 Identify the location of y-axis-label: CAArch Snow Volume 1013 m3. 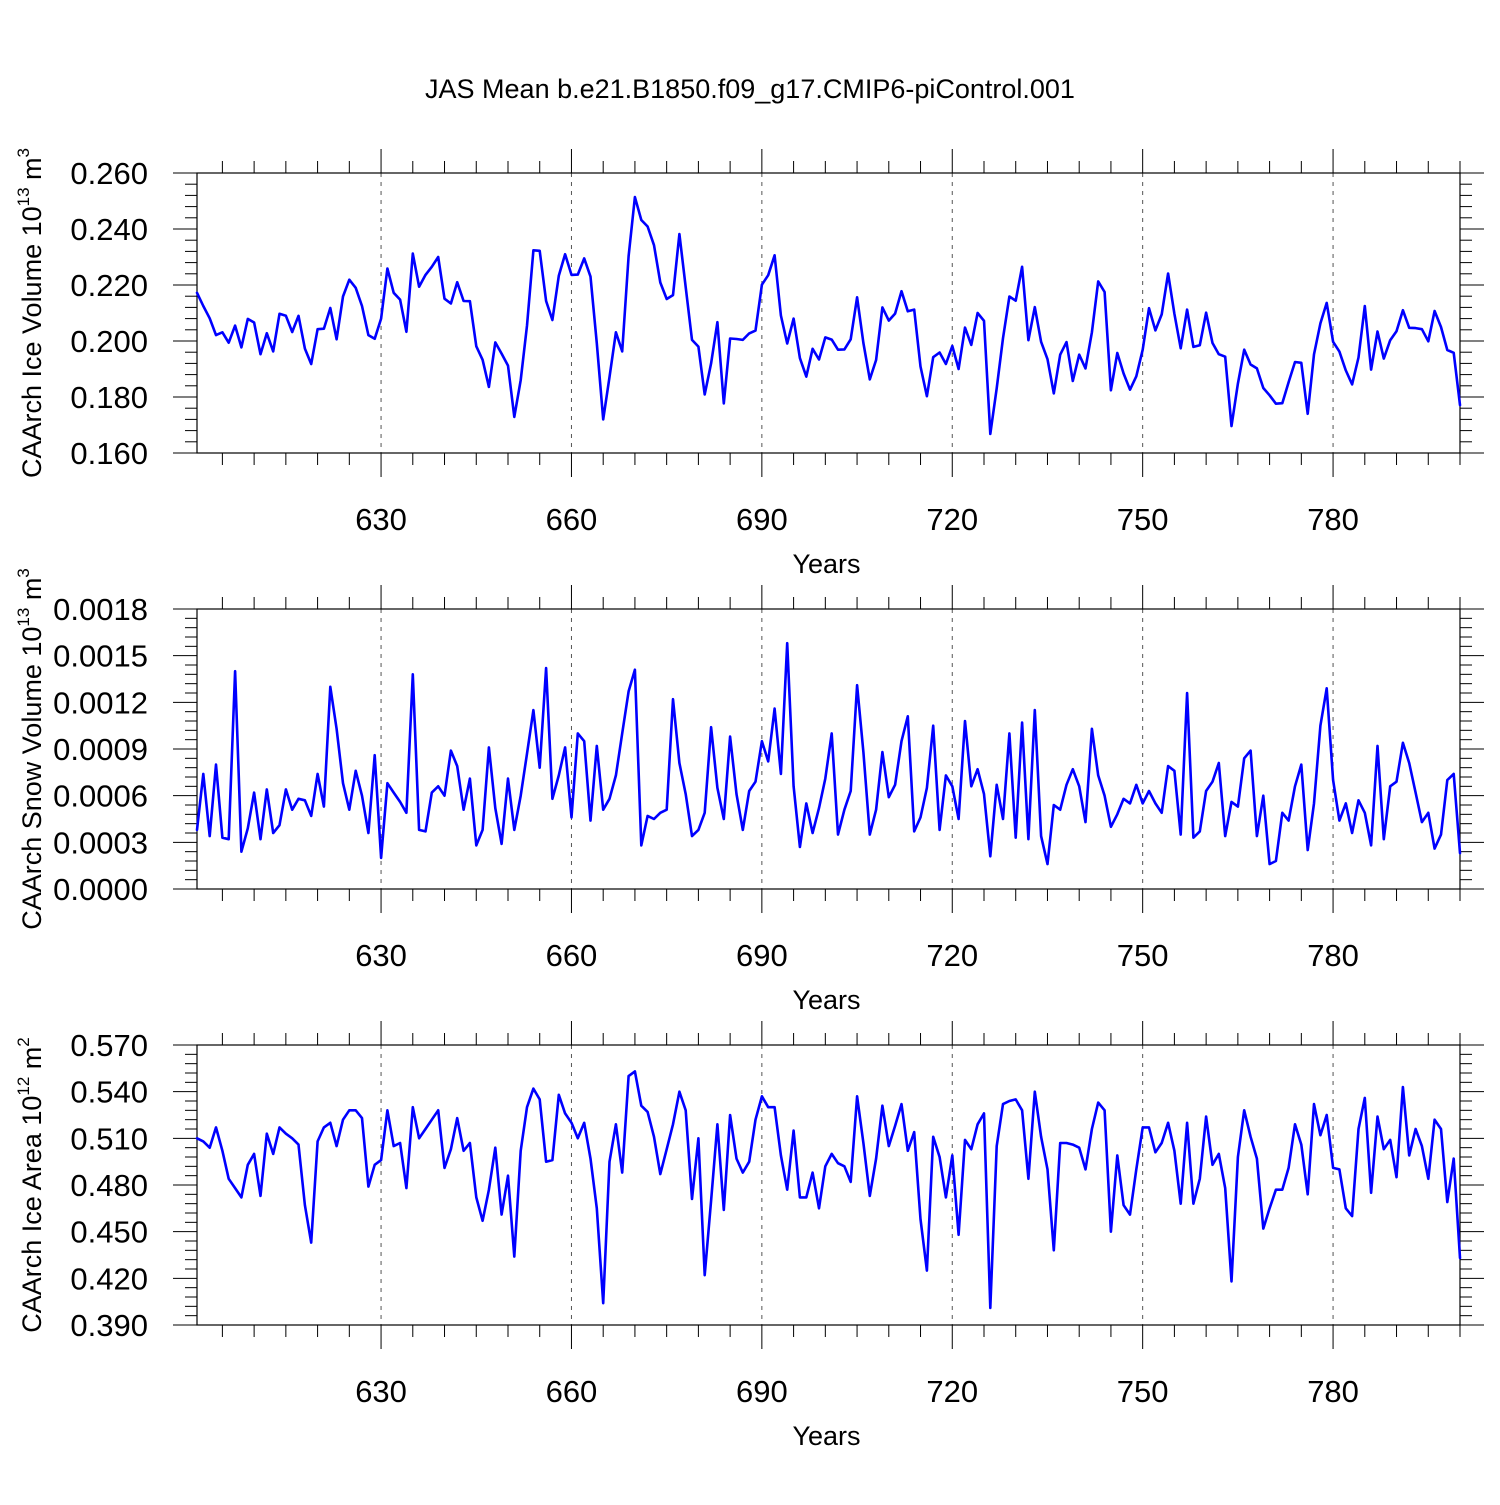
(30, 749).